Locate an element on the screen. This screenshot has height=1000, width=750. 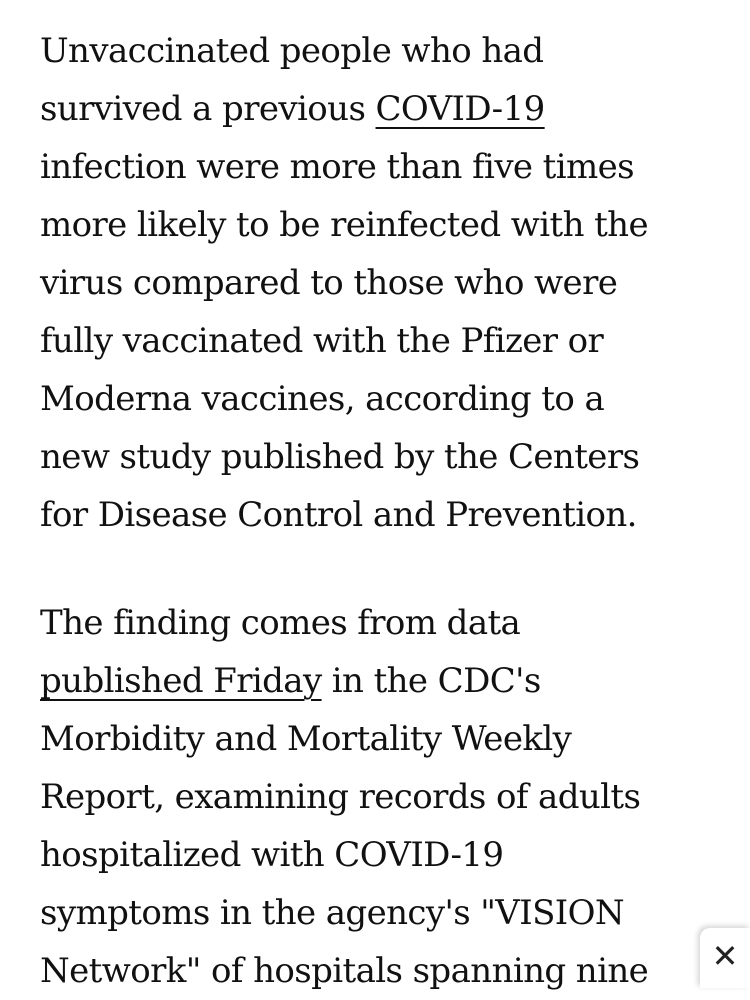
text-segment: survived a previous is located at coordinates (208, 109).